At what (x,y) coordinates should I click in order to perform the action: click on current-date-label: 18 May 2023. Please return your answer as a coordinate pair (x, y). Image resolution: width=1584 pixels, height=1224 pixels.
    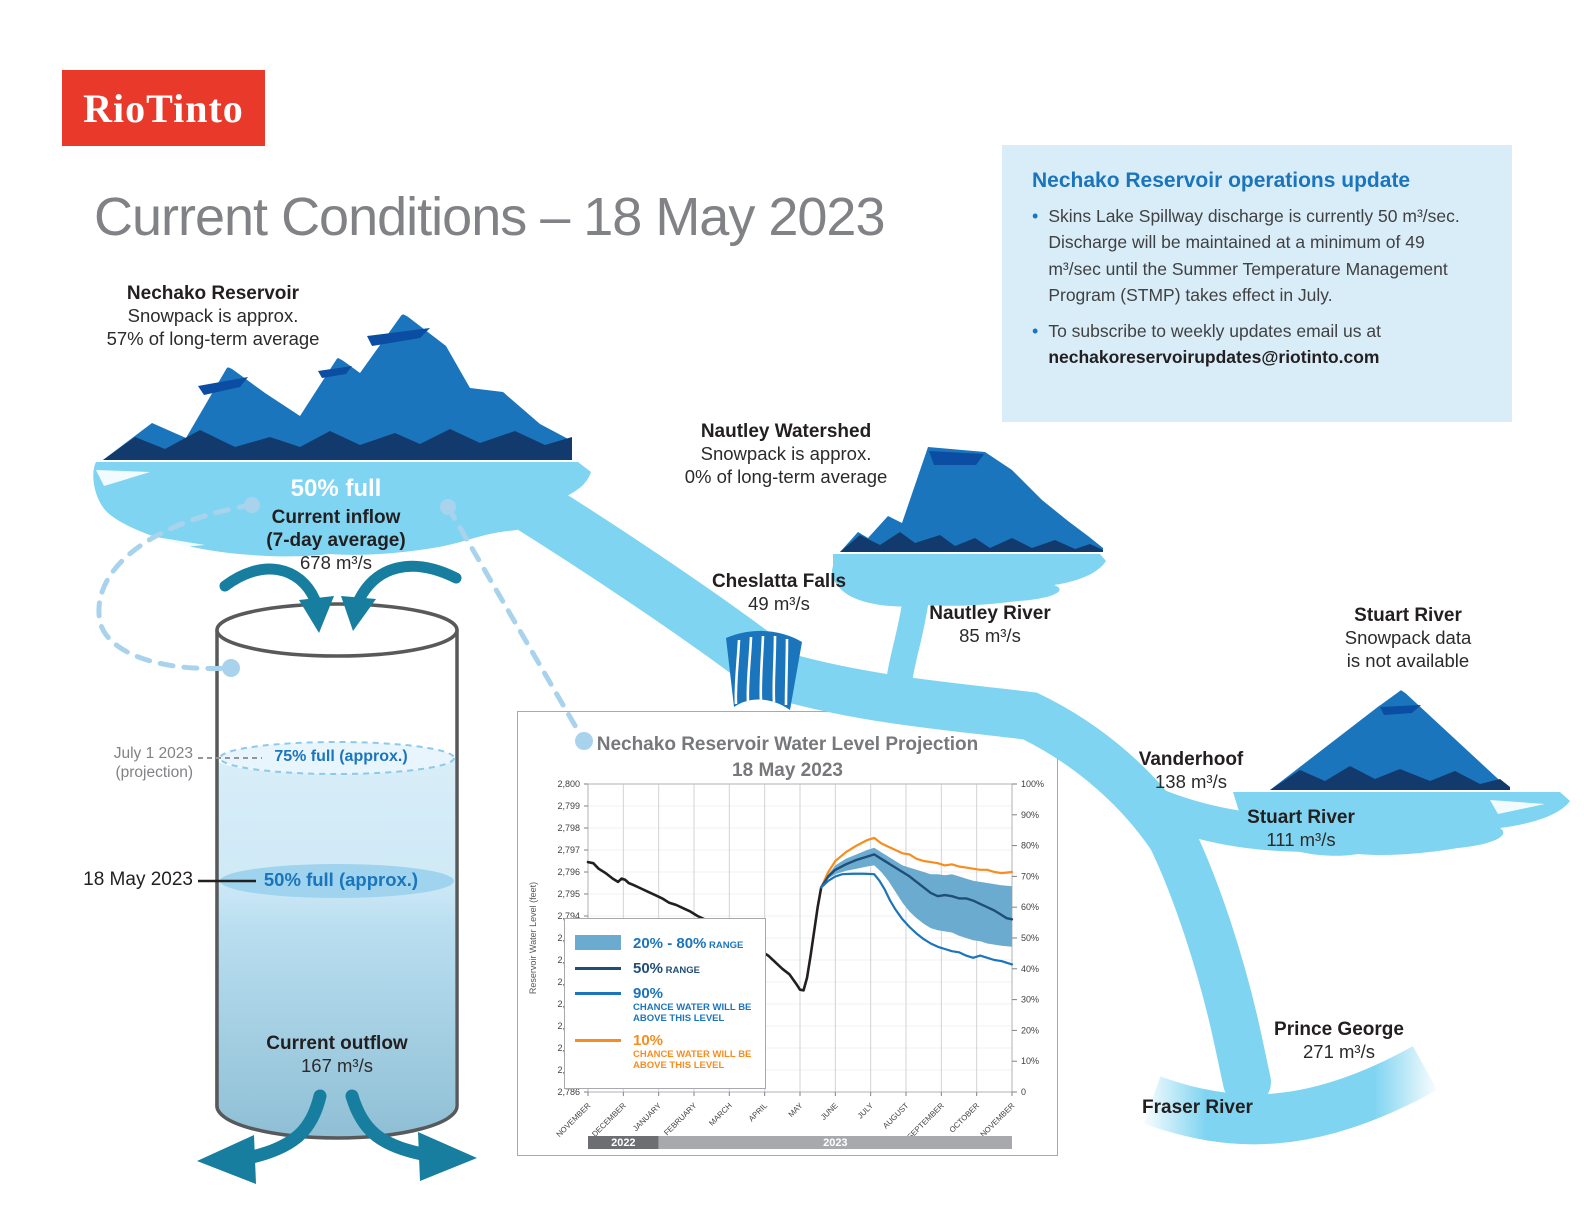
    Looking at the image, I should click on (138, 880).